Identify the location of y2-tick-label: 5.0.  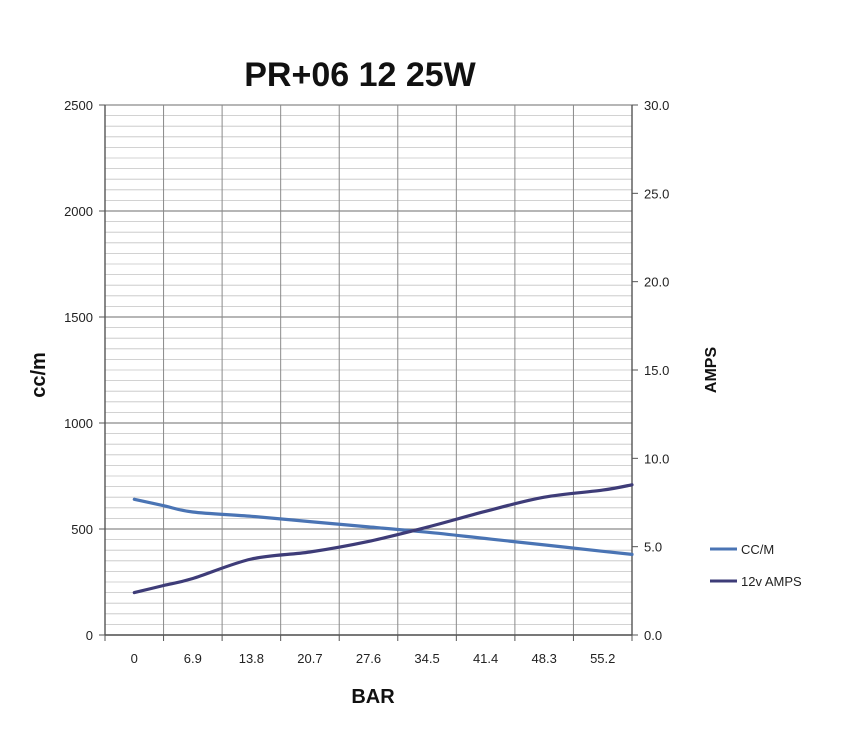
(653, 547).